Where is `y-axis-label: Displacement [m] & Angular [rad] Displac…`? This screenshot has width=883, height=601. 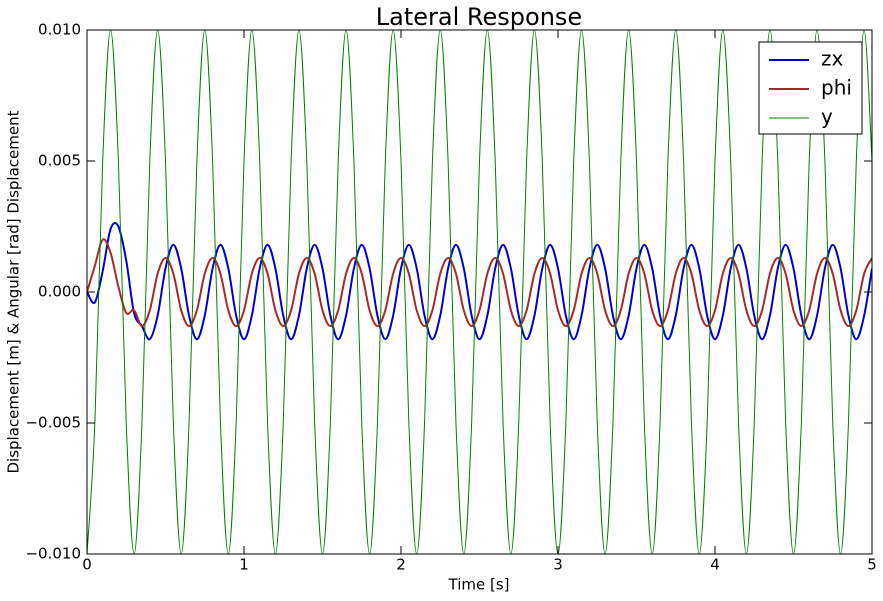 y-axis-label: Displacement [m] & Angular [rad] Displac… is located at coordinates (14, 291).